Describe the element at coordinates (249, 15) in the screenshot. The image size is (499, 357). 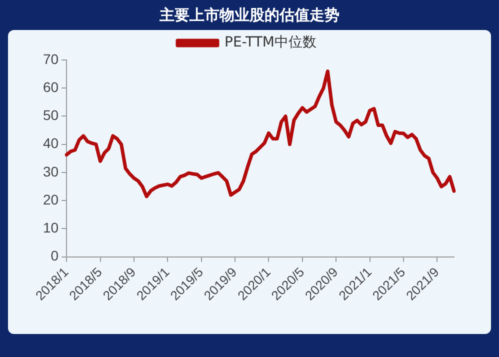
I see `chart-title: 主要上市物业股的估值走势` at that location.